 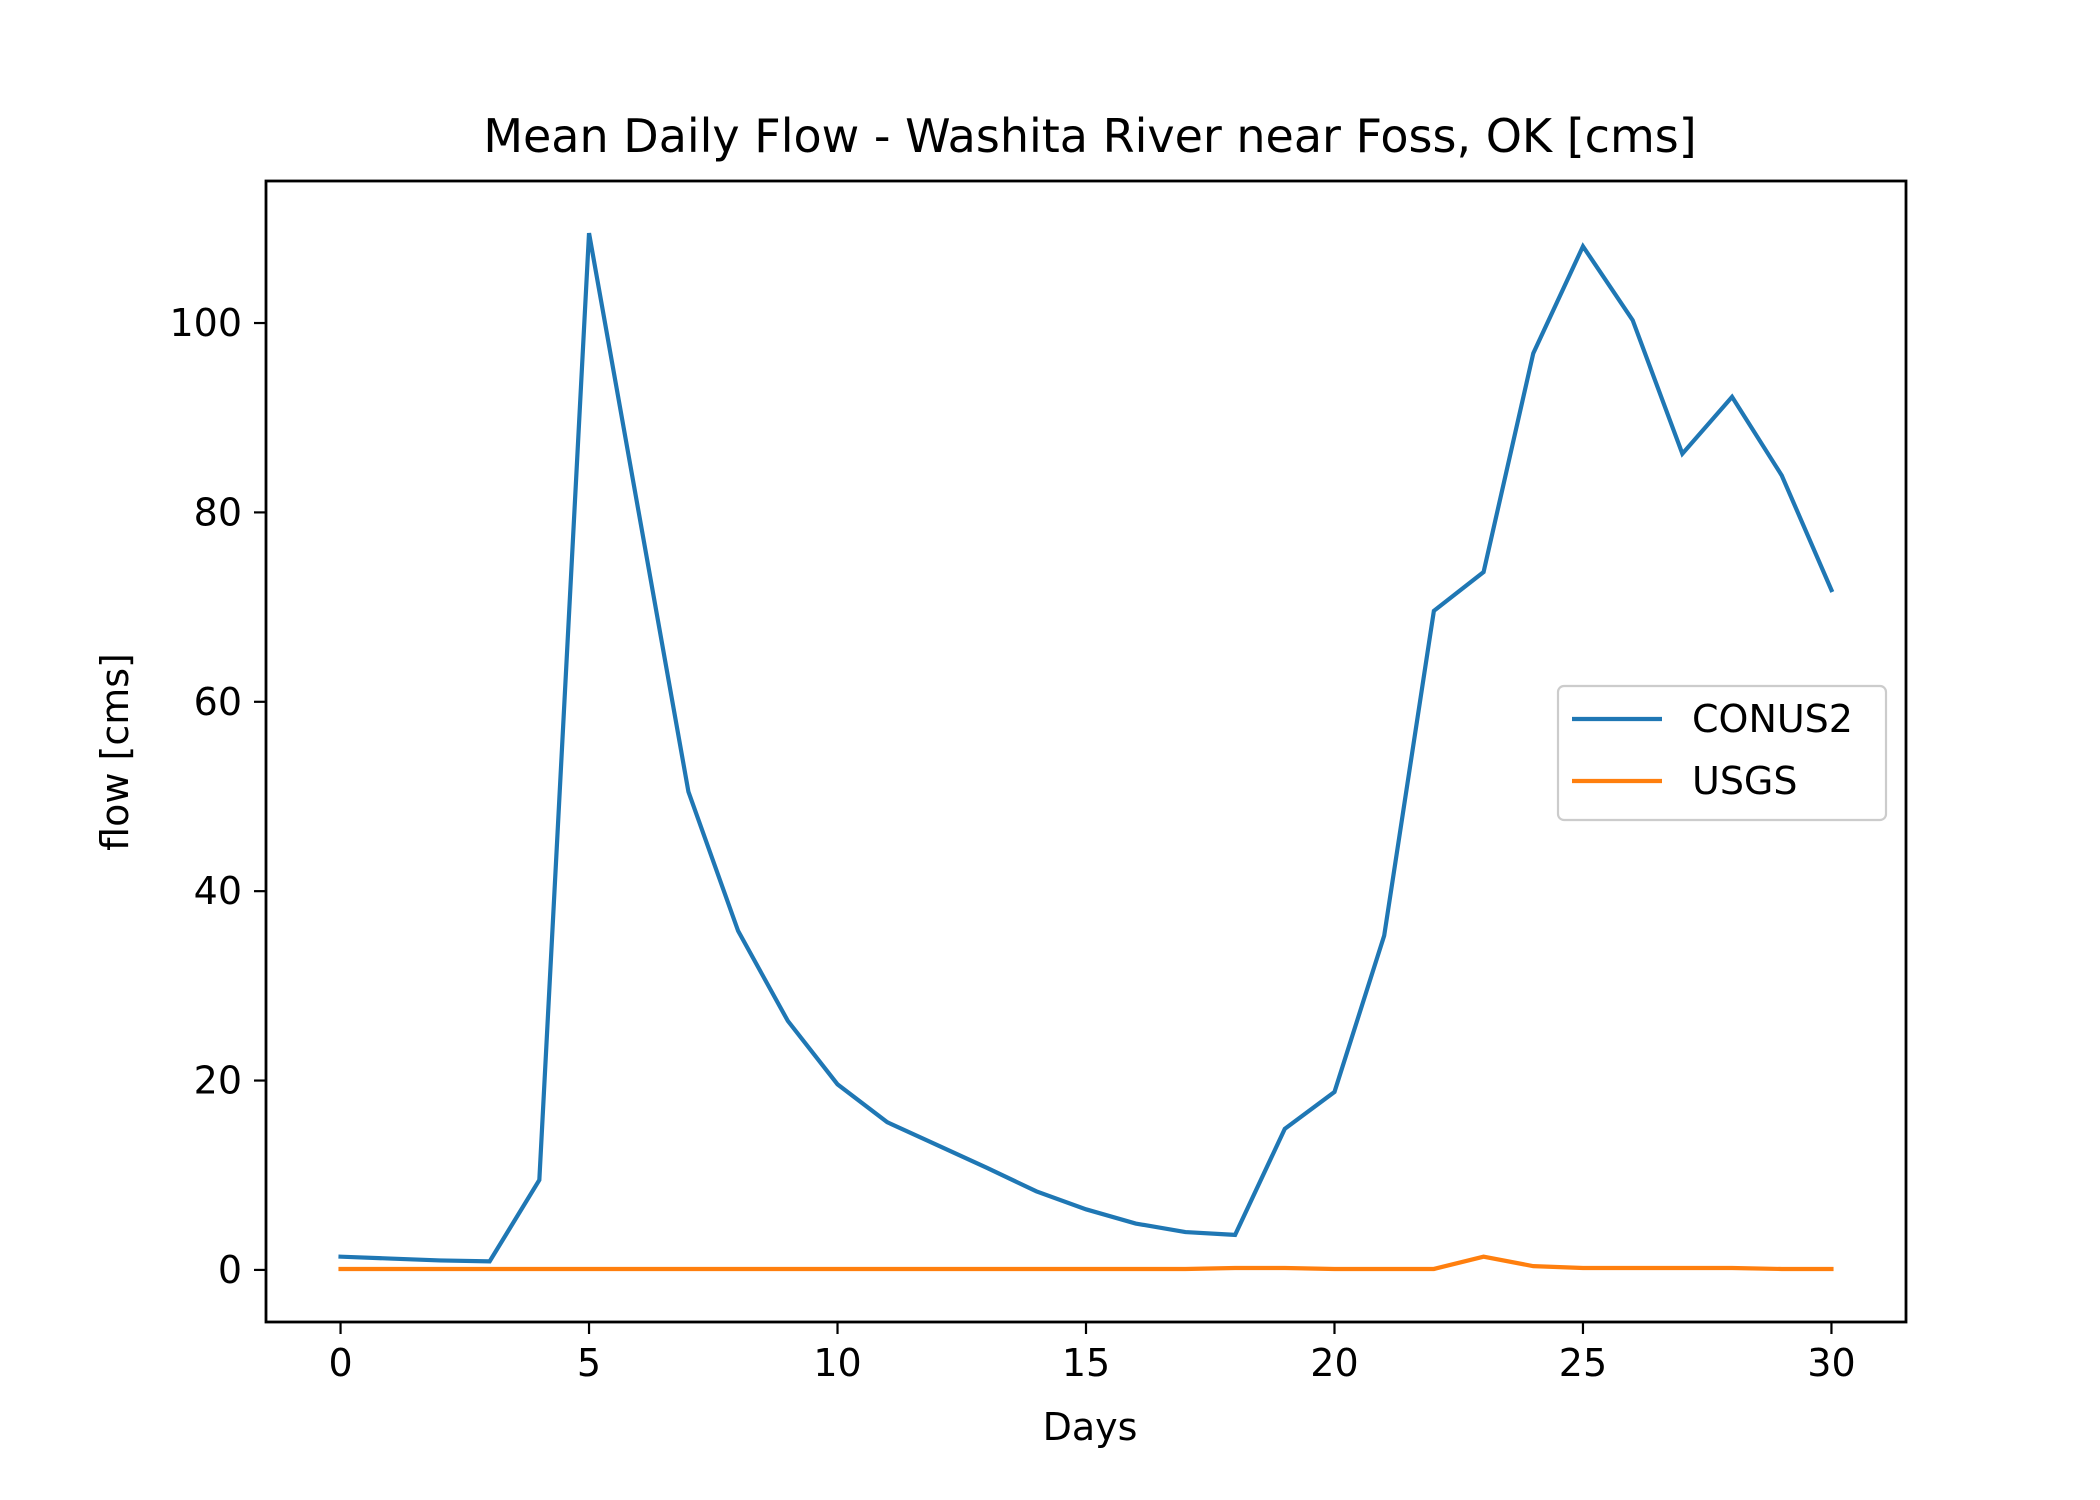 I want to click on y-tick-label: 80, so click(x=218, y=512).